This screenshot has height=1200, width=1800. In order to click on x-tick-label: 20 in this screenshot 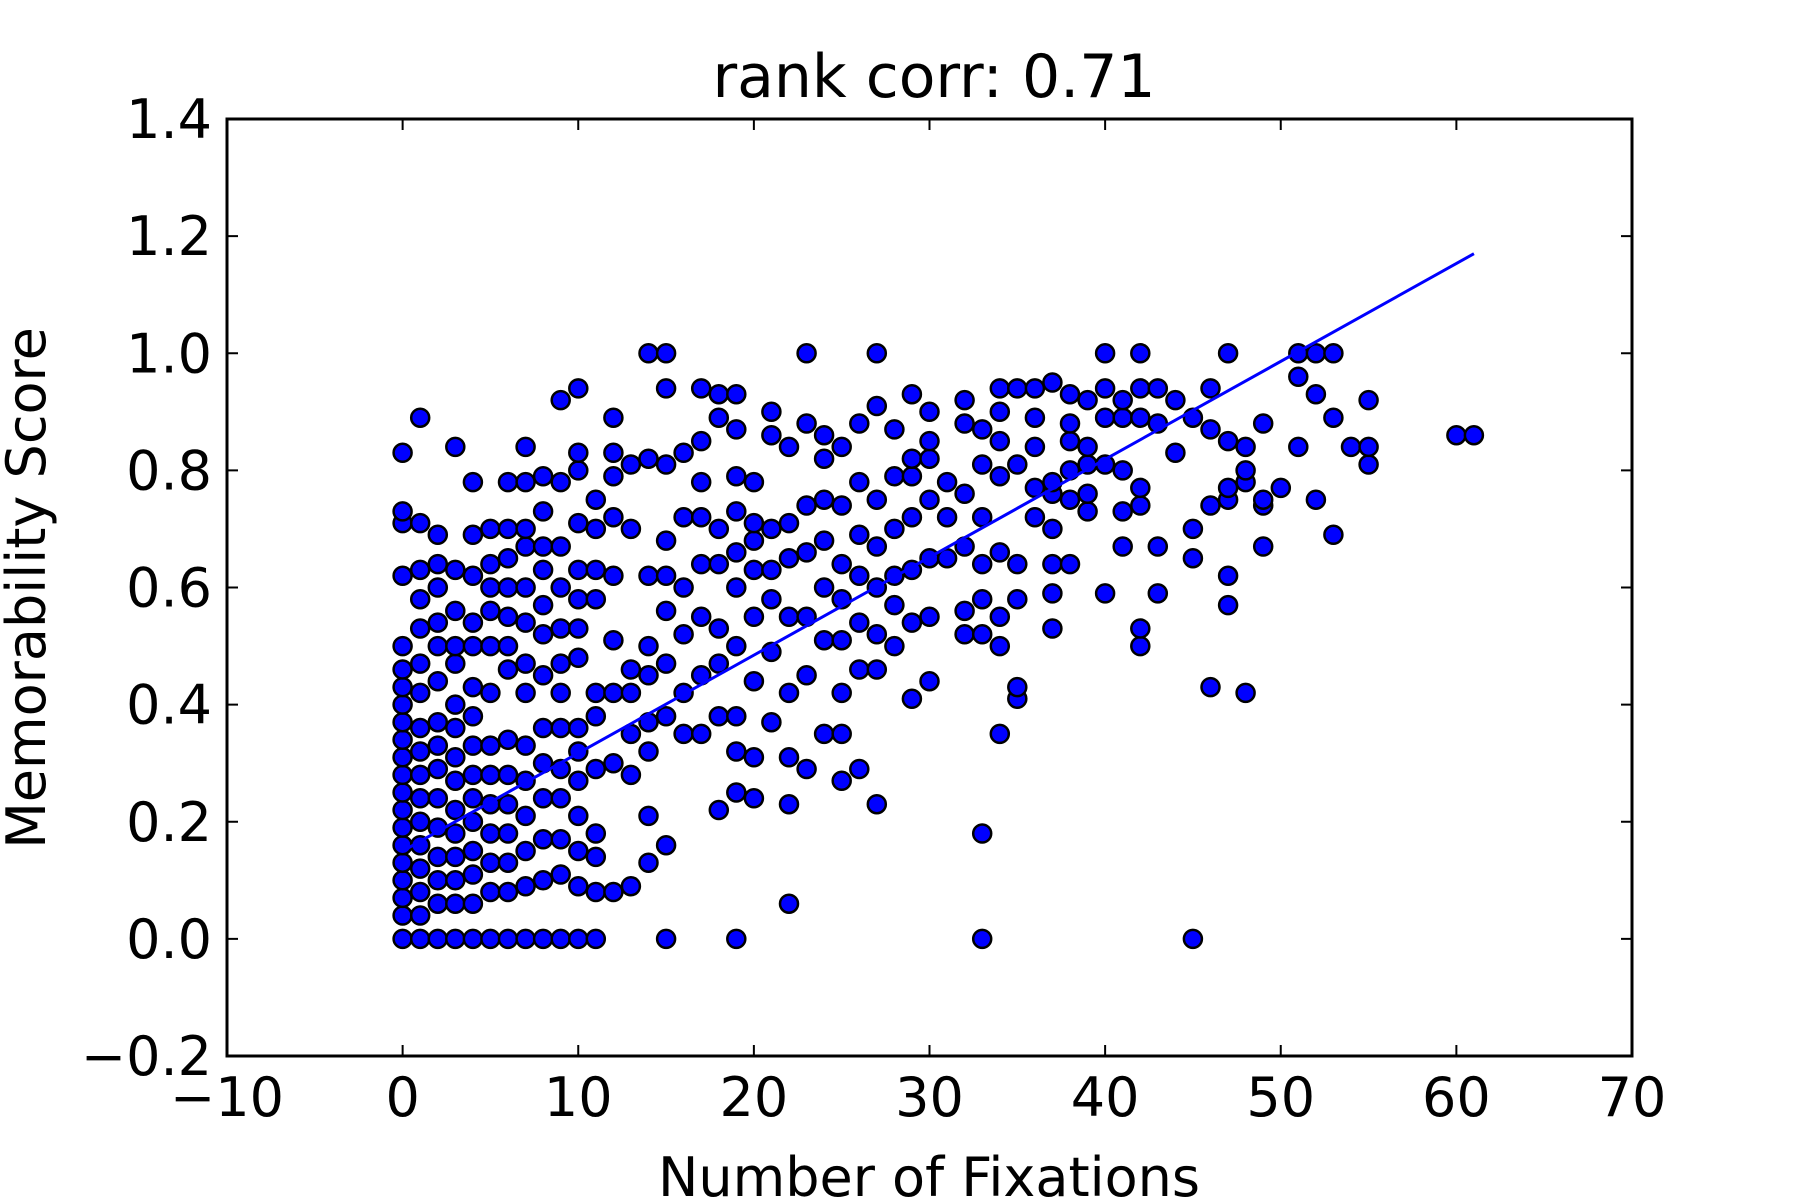, I will do `click(754, 1097)`.